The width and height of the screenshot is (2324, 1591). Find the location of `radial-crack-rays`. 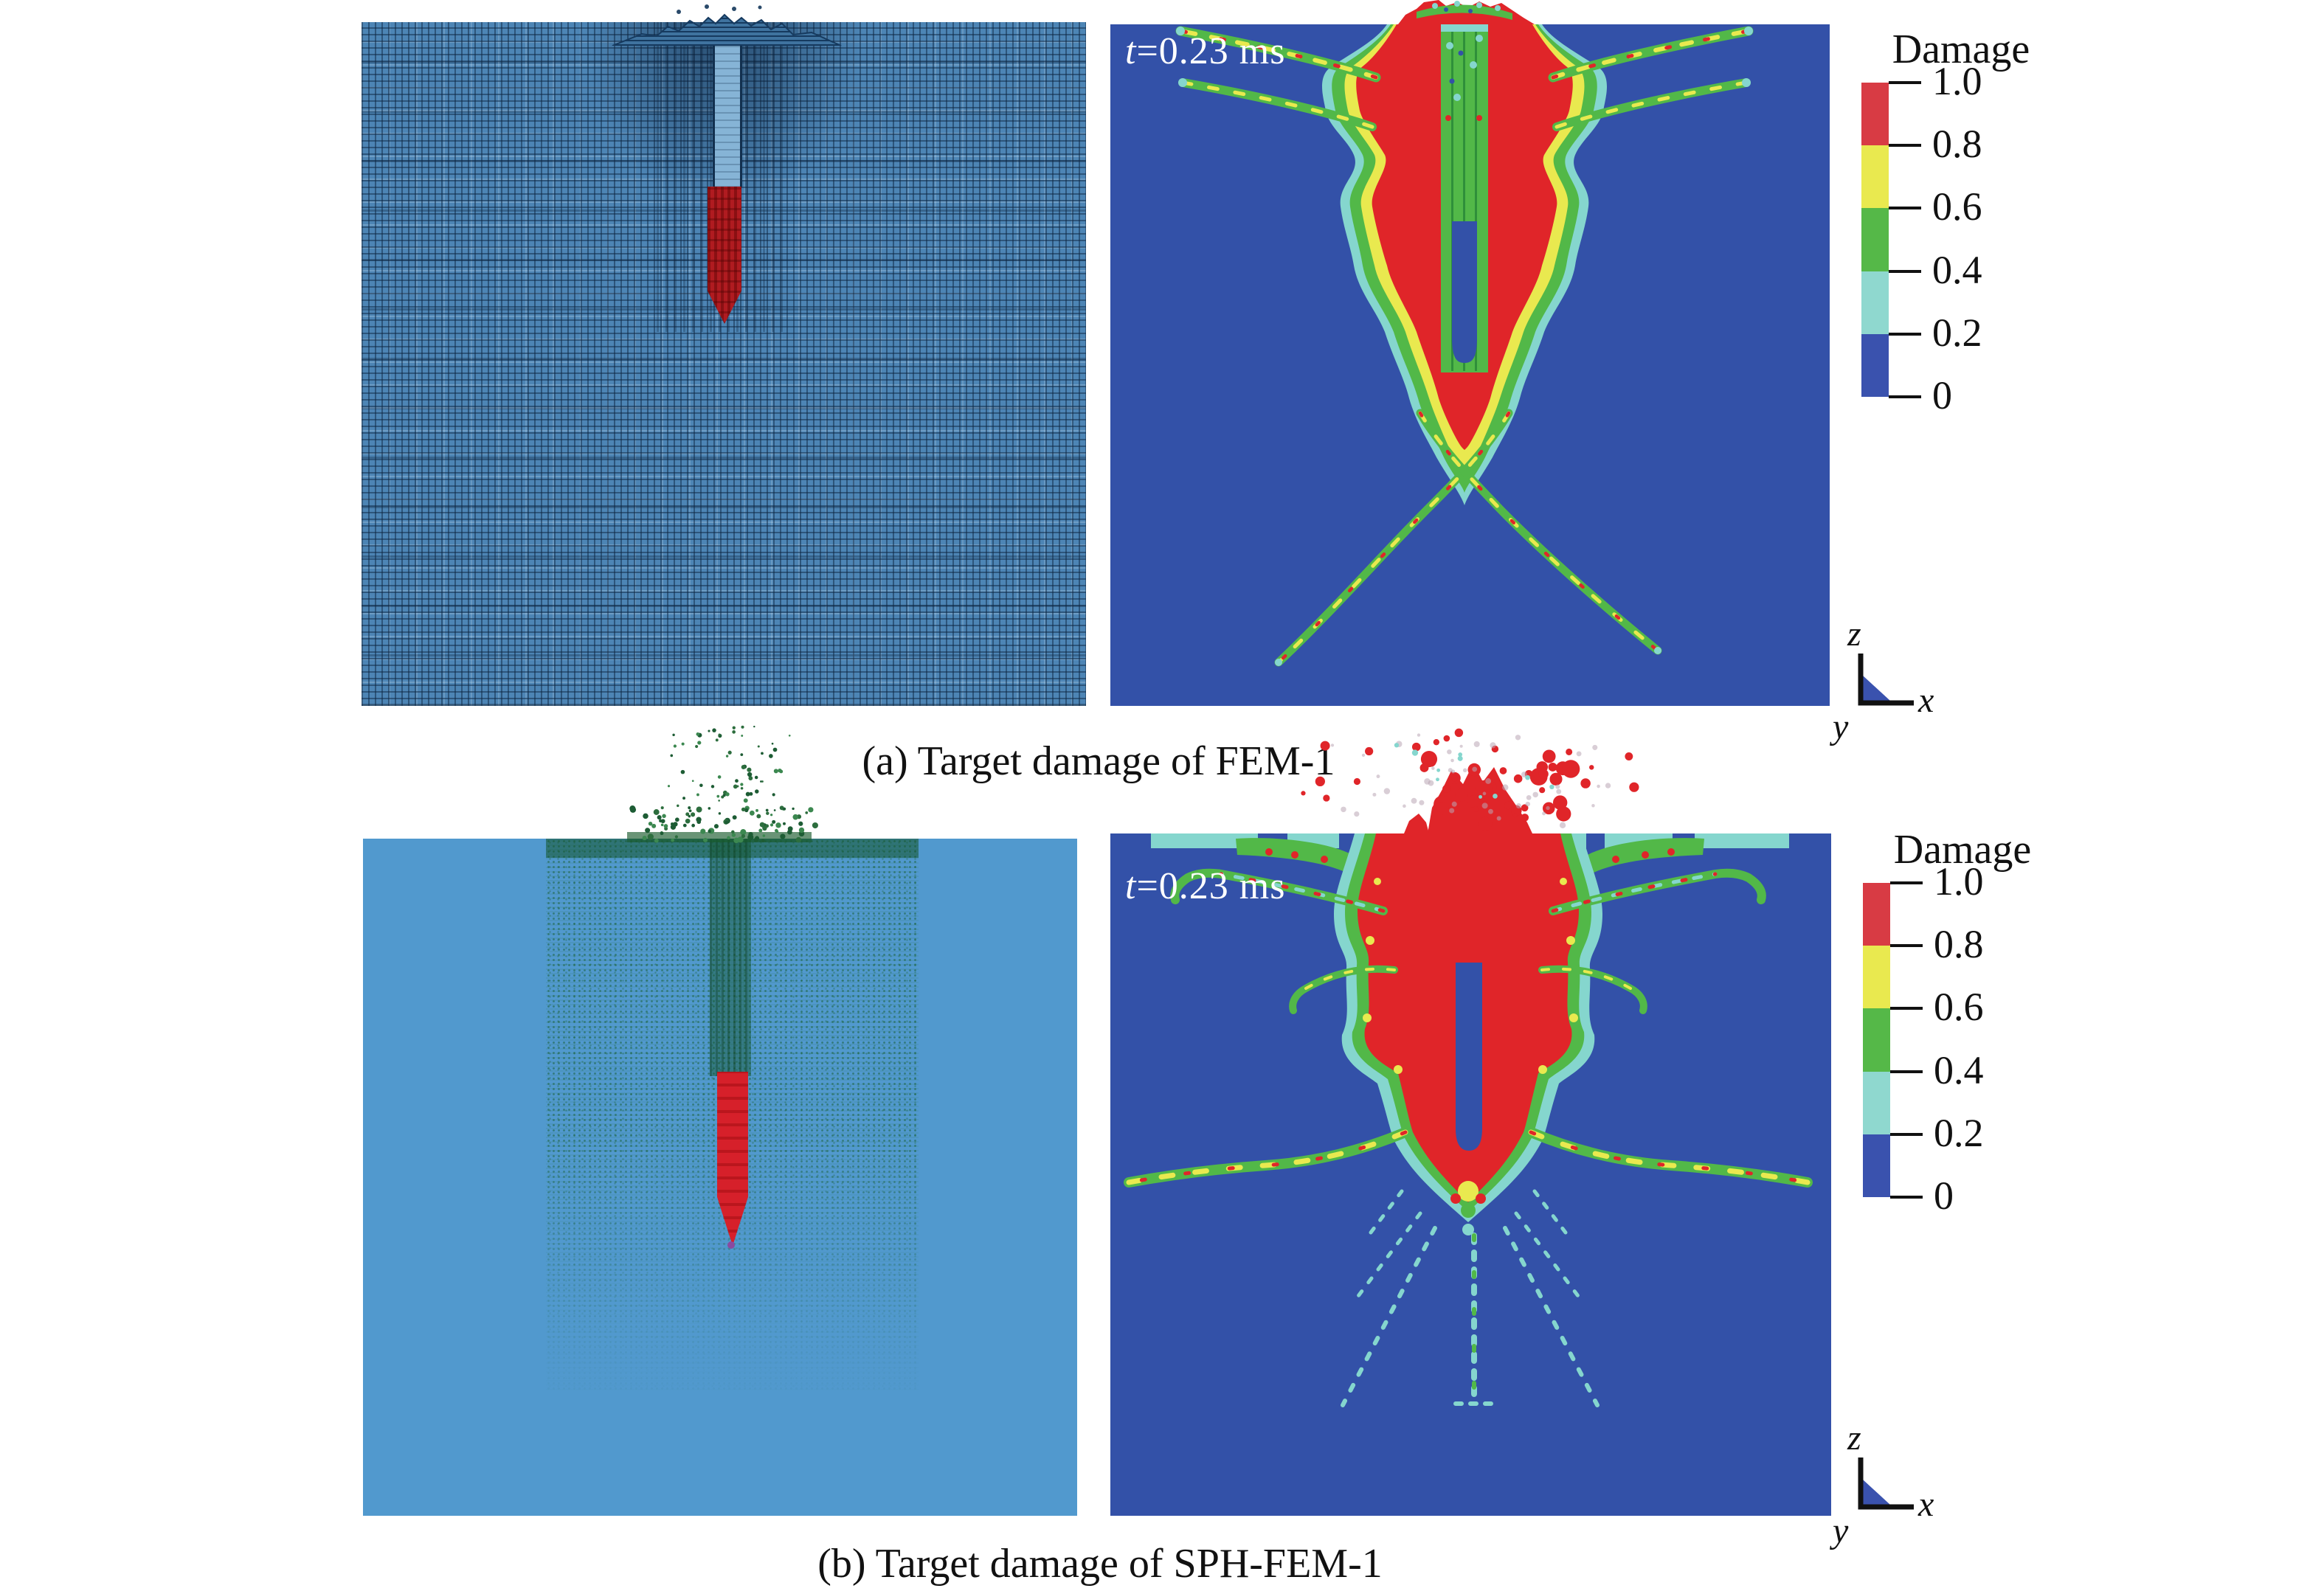

radial-crack-rays is located at coordinates (1470, 1298).